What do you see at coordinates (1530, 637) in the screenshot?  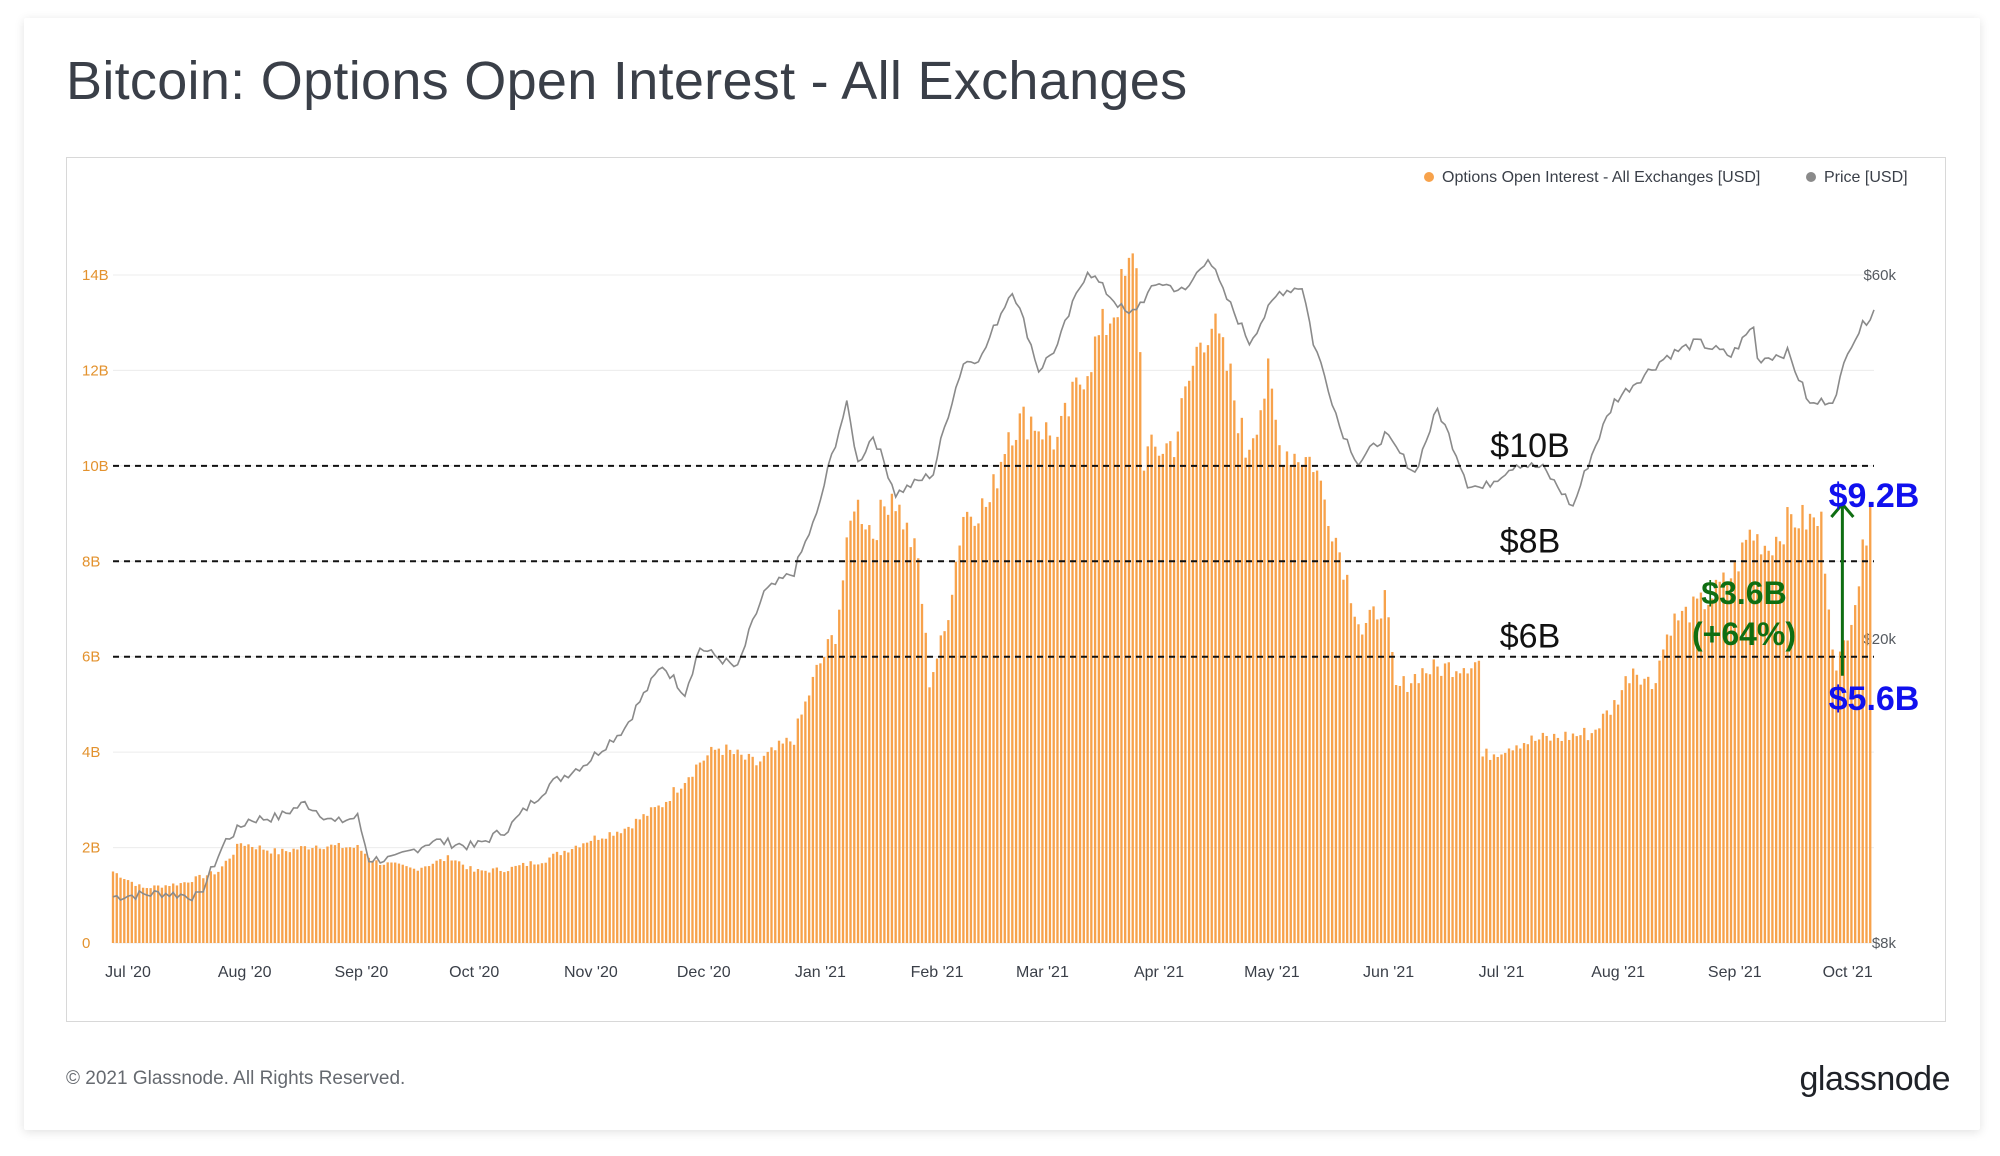 I see `reference-line-label: $6B` at bounding box center [1530, 637].